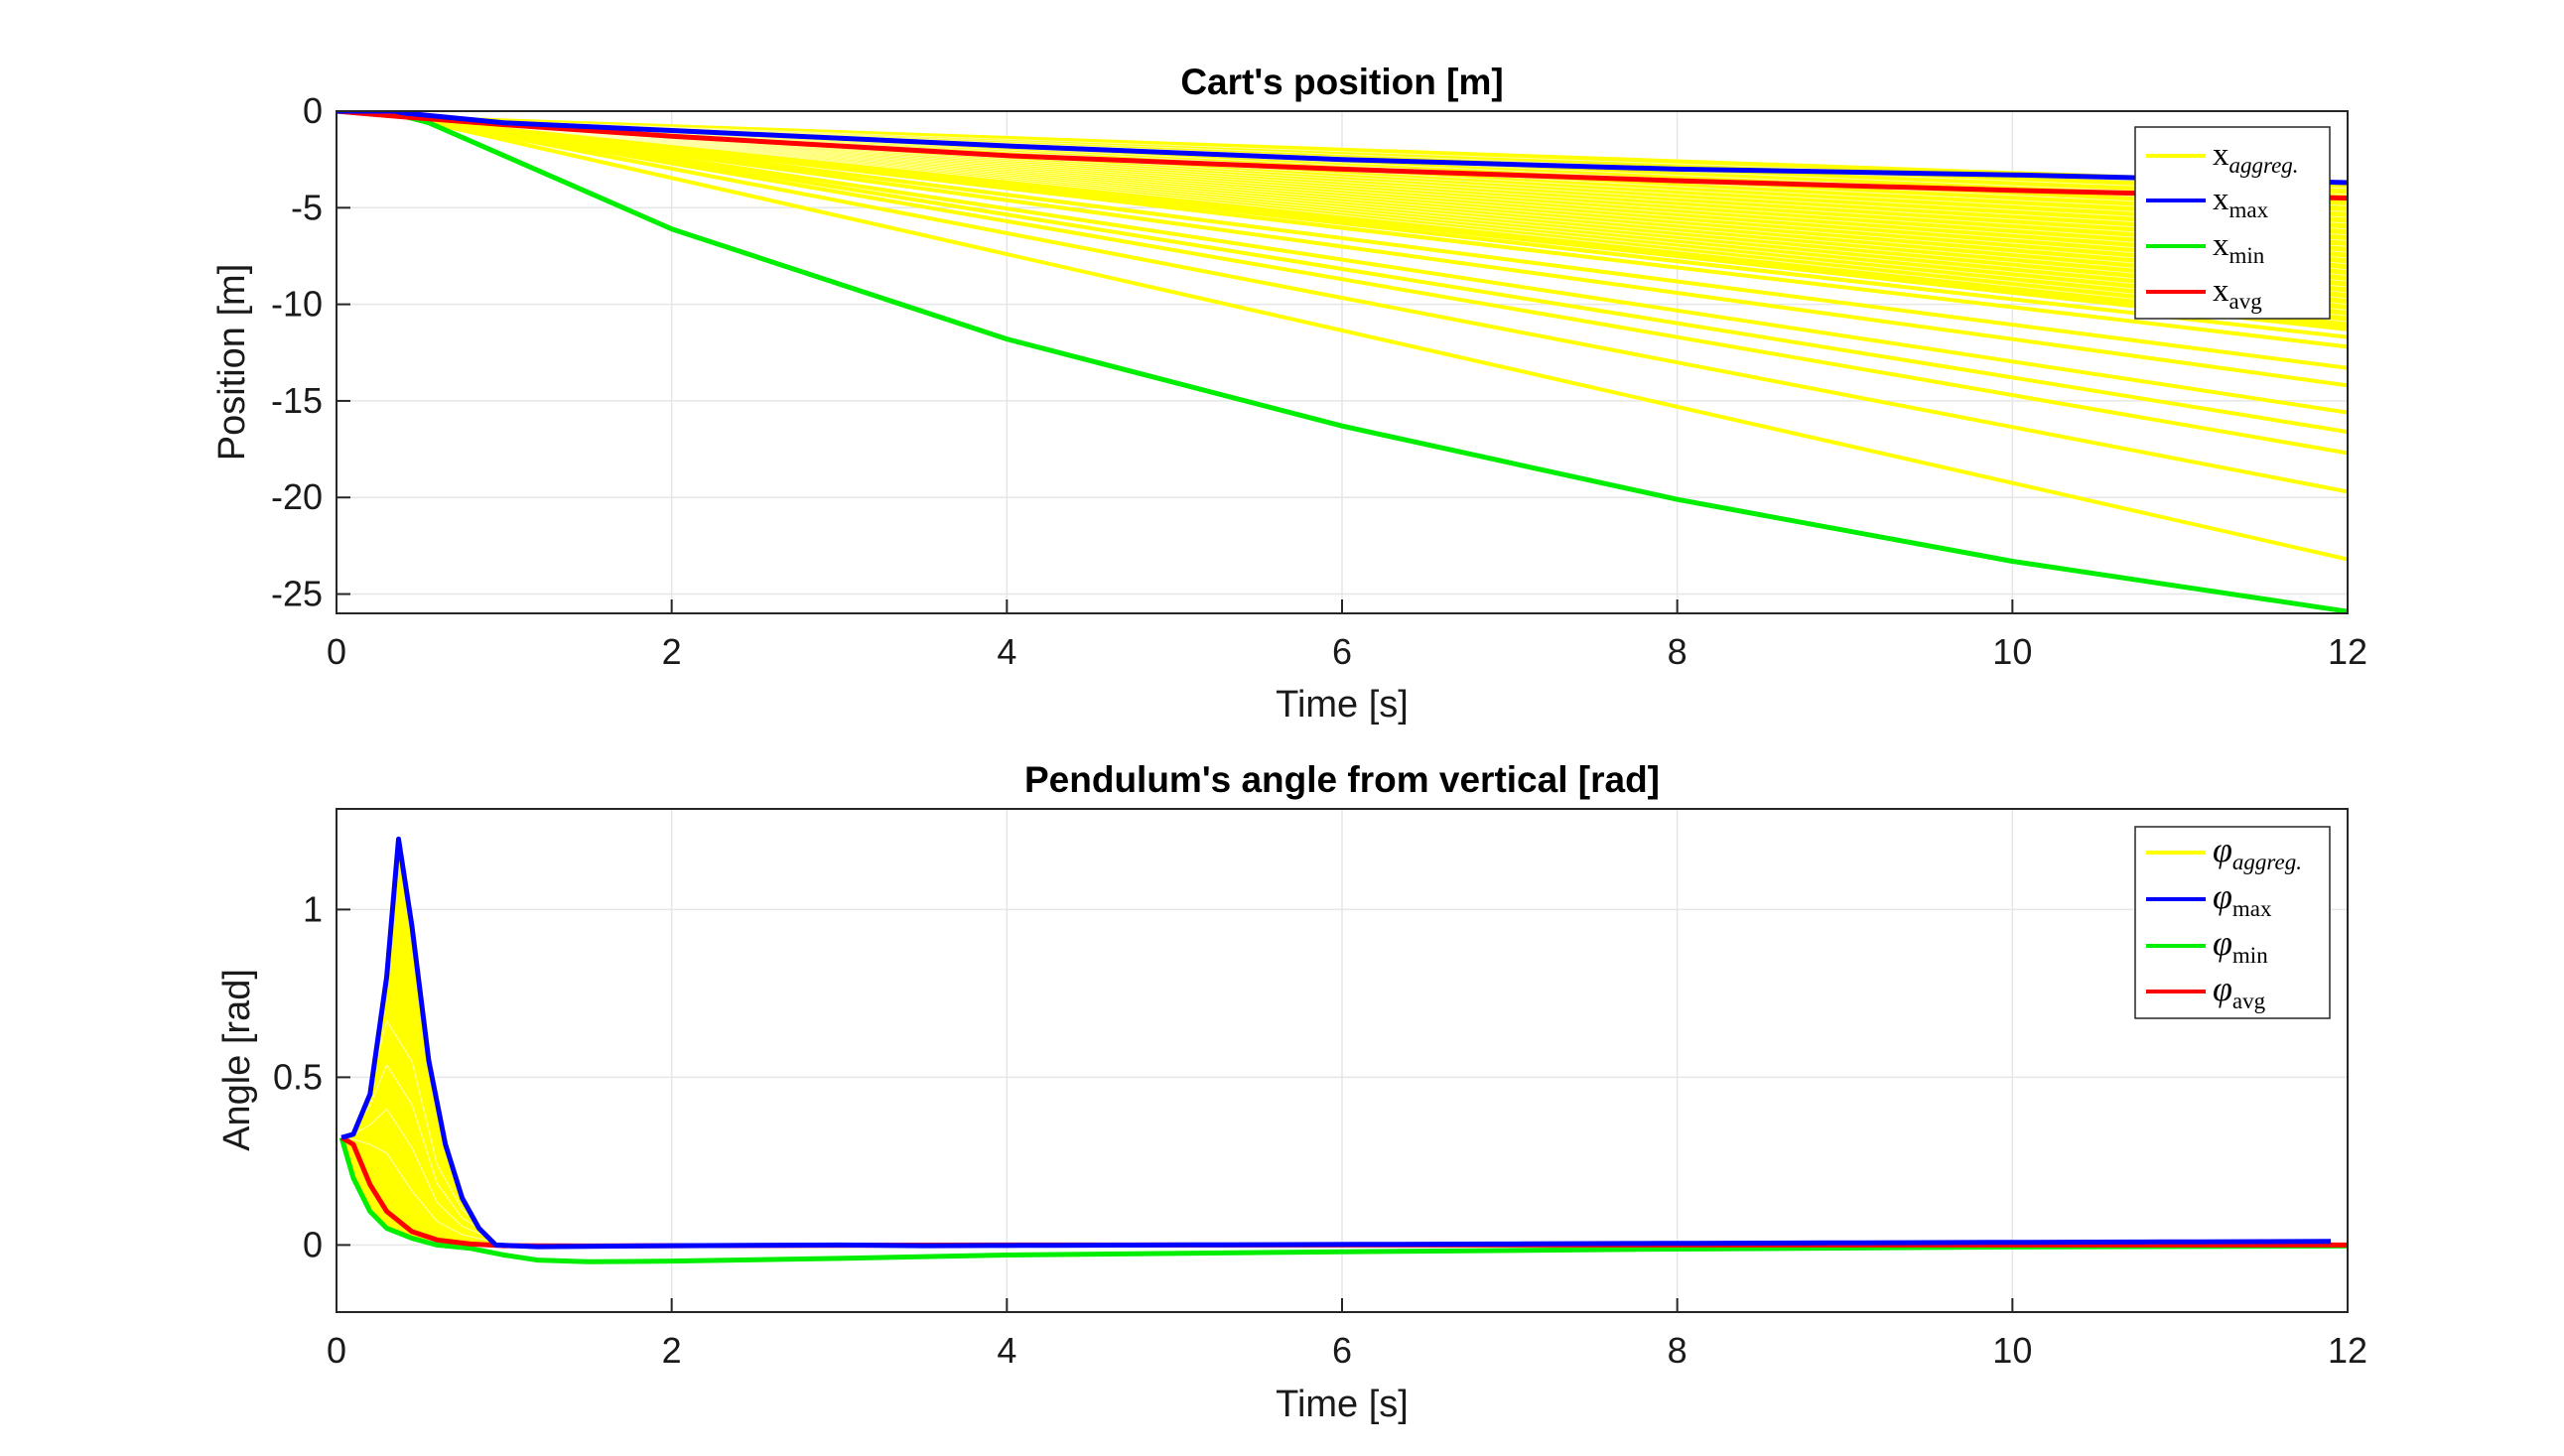 This screenshot has width=2564, height=1456. I want to click on position-legend: xaggreg. xmax xmin xavg, so click(2232, 223).